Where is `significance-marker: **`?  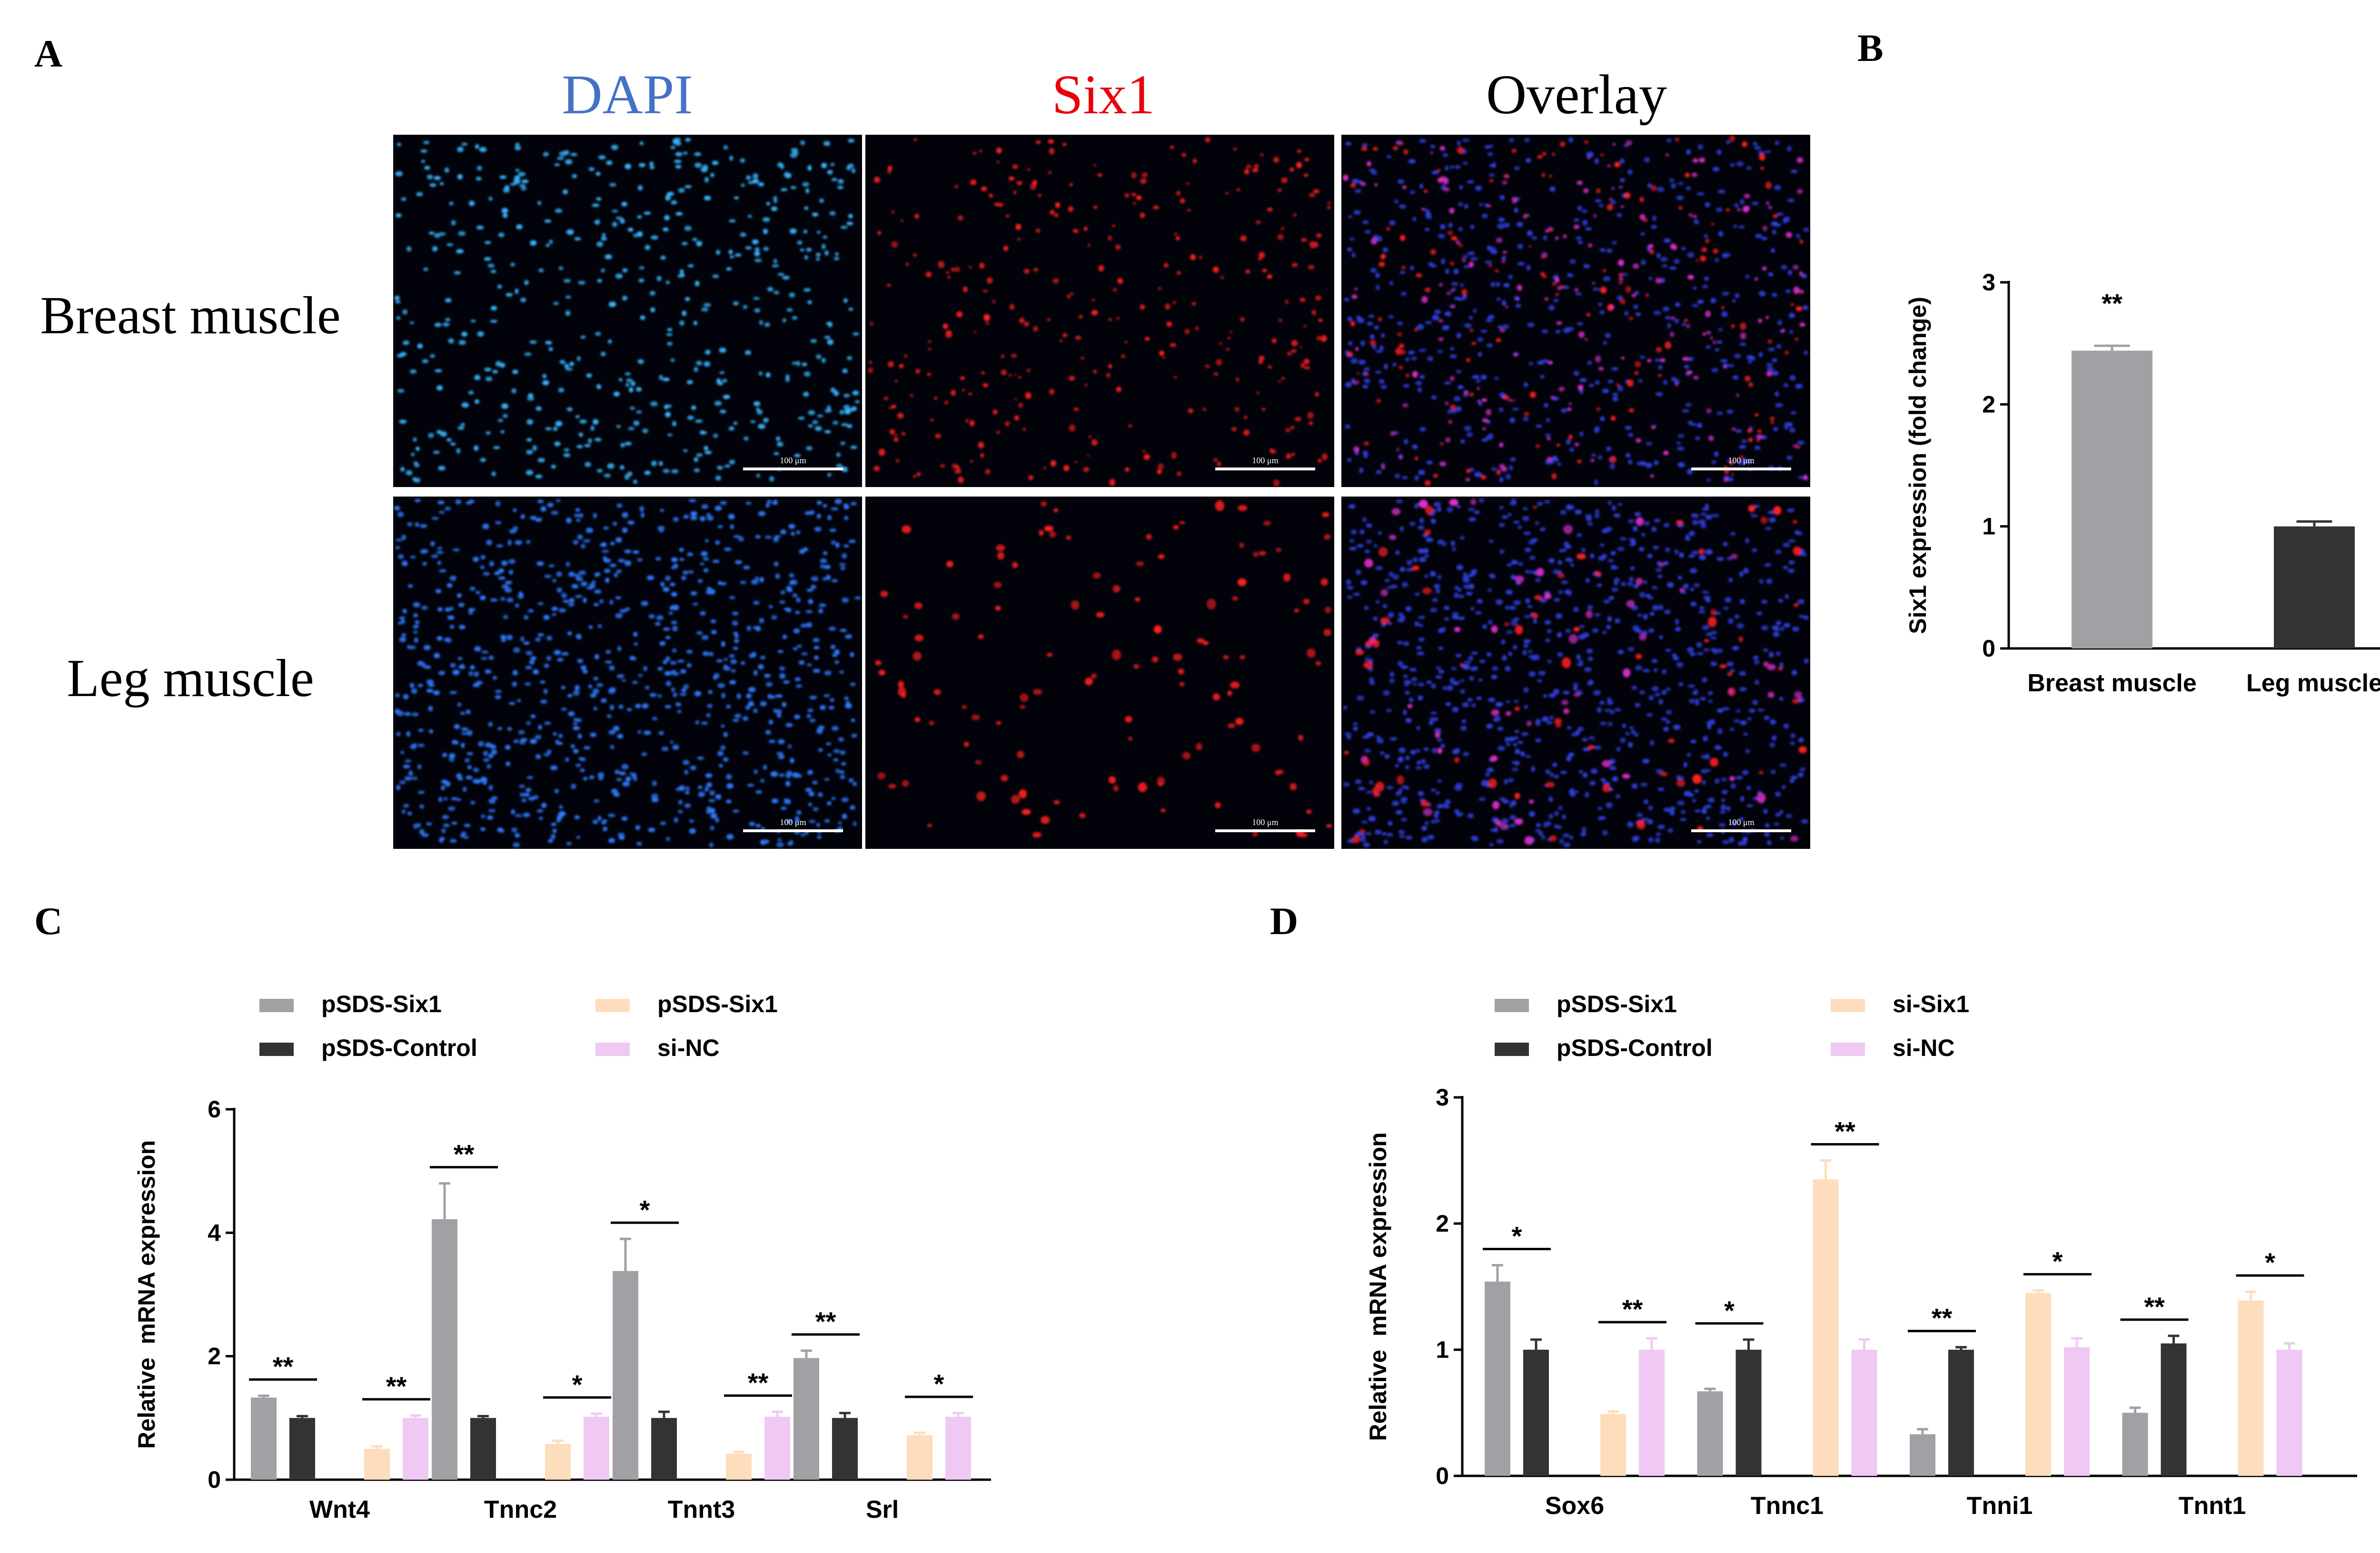
significance-marker: ** is located at coordinates (464, 1154).